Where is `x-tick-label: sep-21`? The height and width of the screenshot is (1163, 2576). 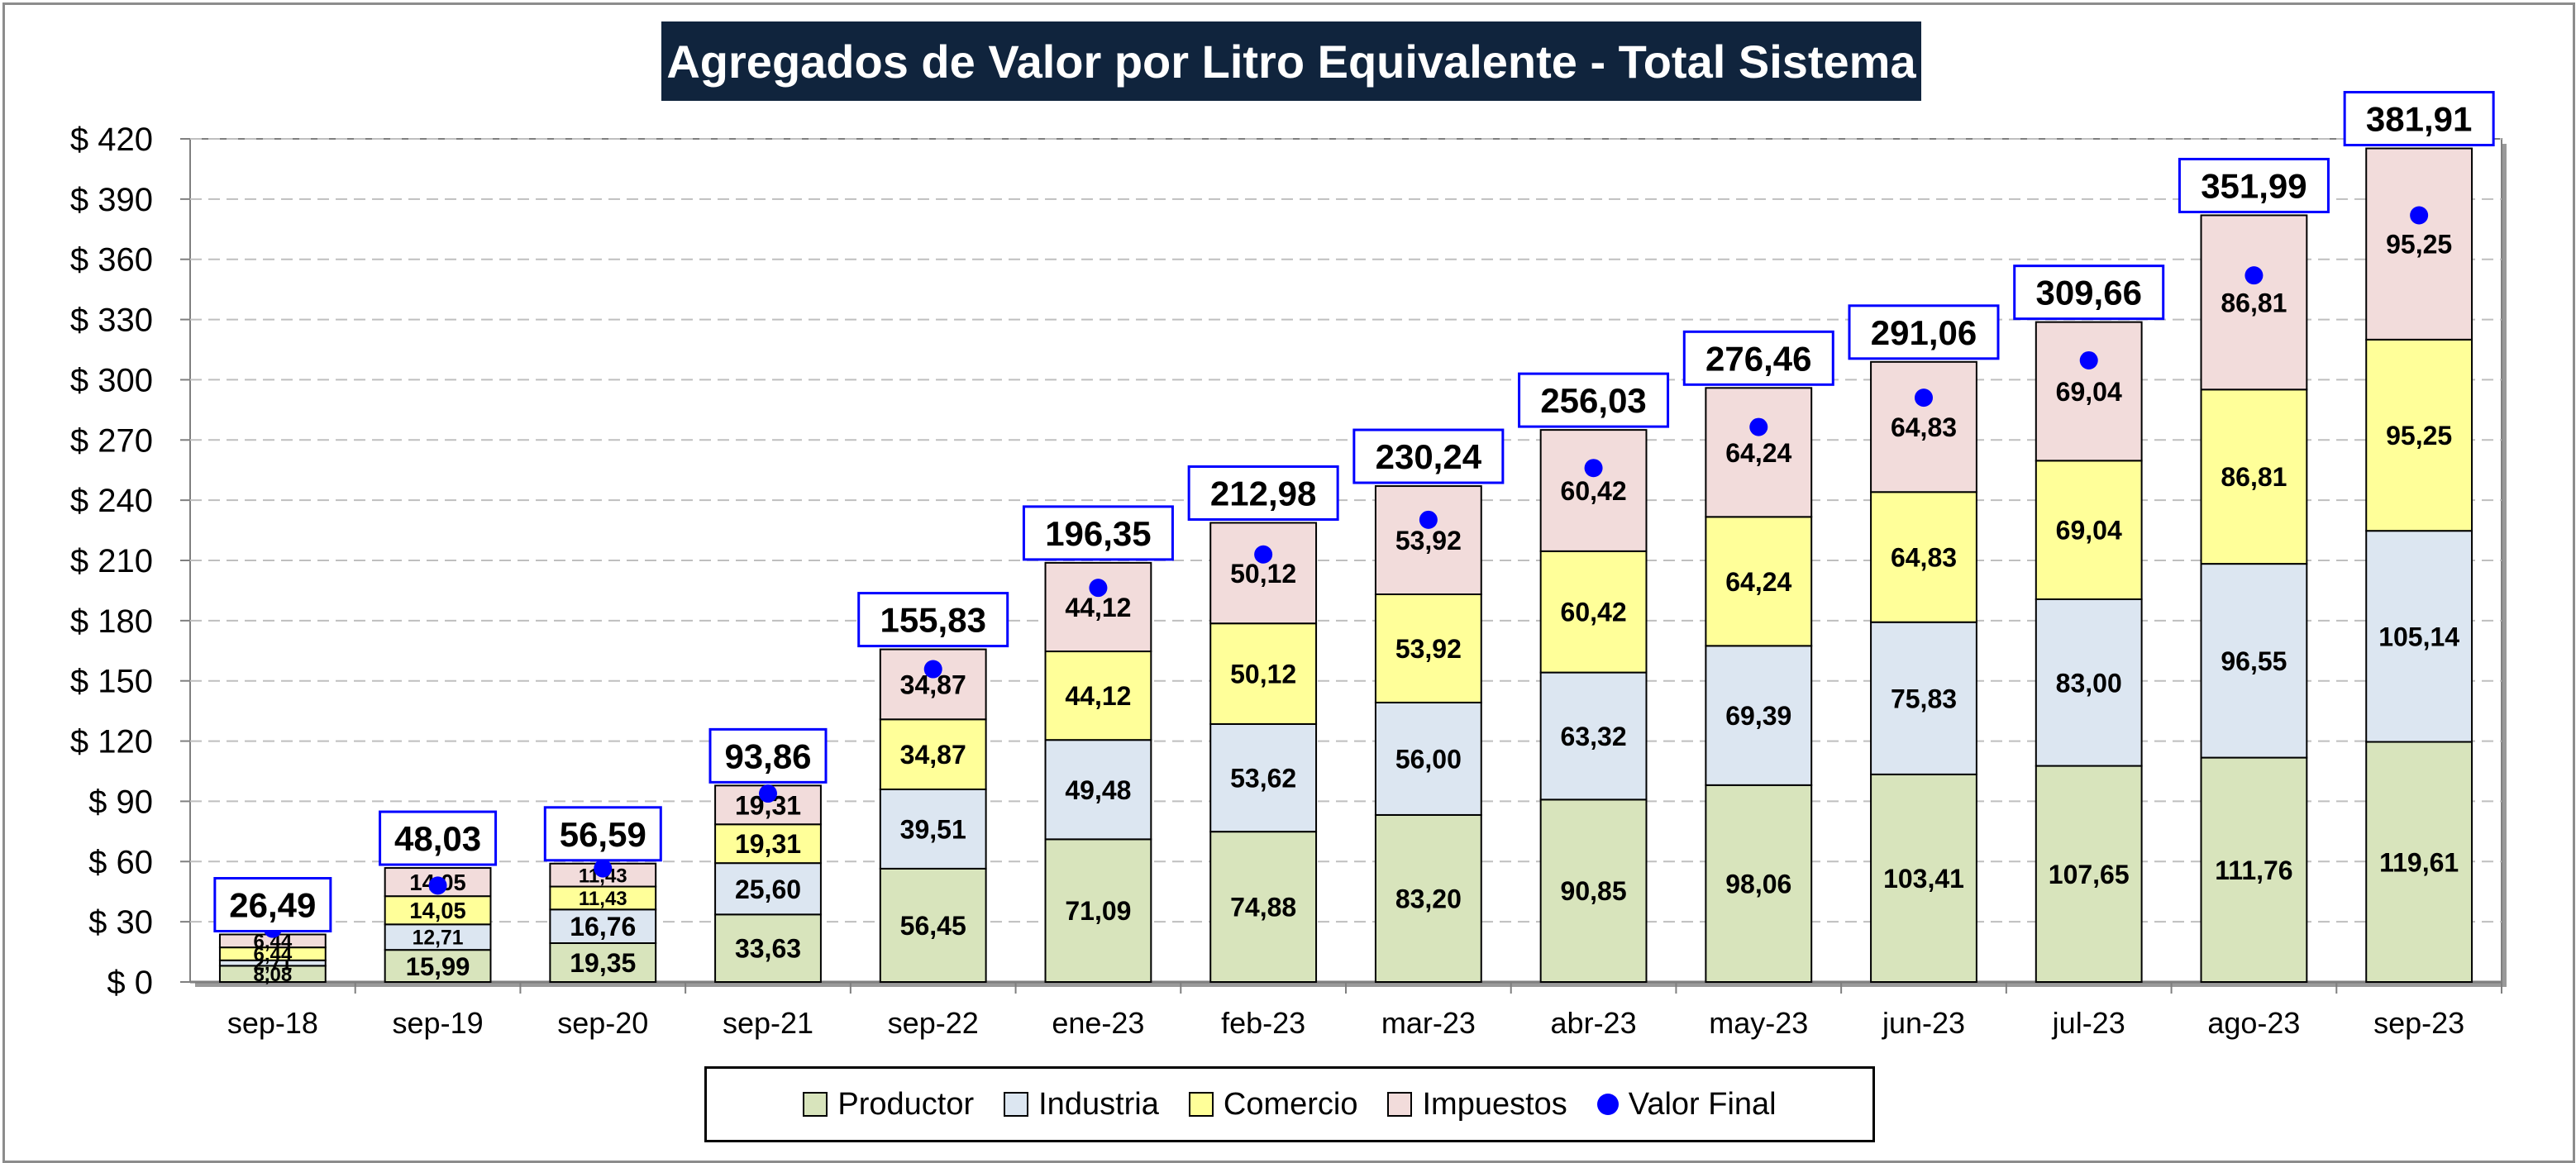
x-tick-label: sep-21 is located at coordinates (768, 1023).